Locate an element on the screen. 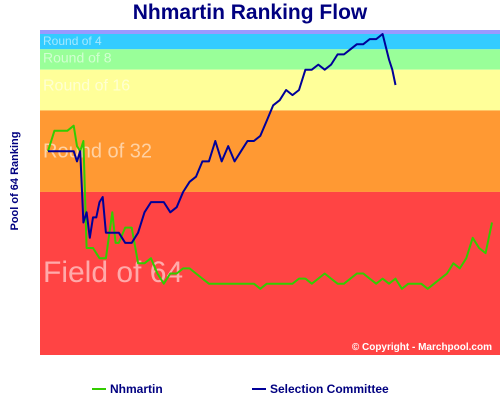 This screenshot has width=500, height=400. band-label-field-of-64: Field of 64 is located at coordinates (113, 272).